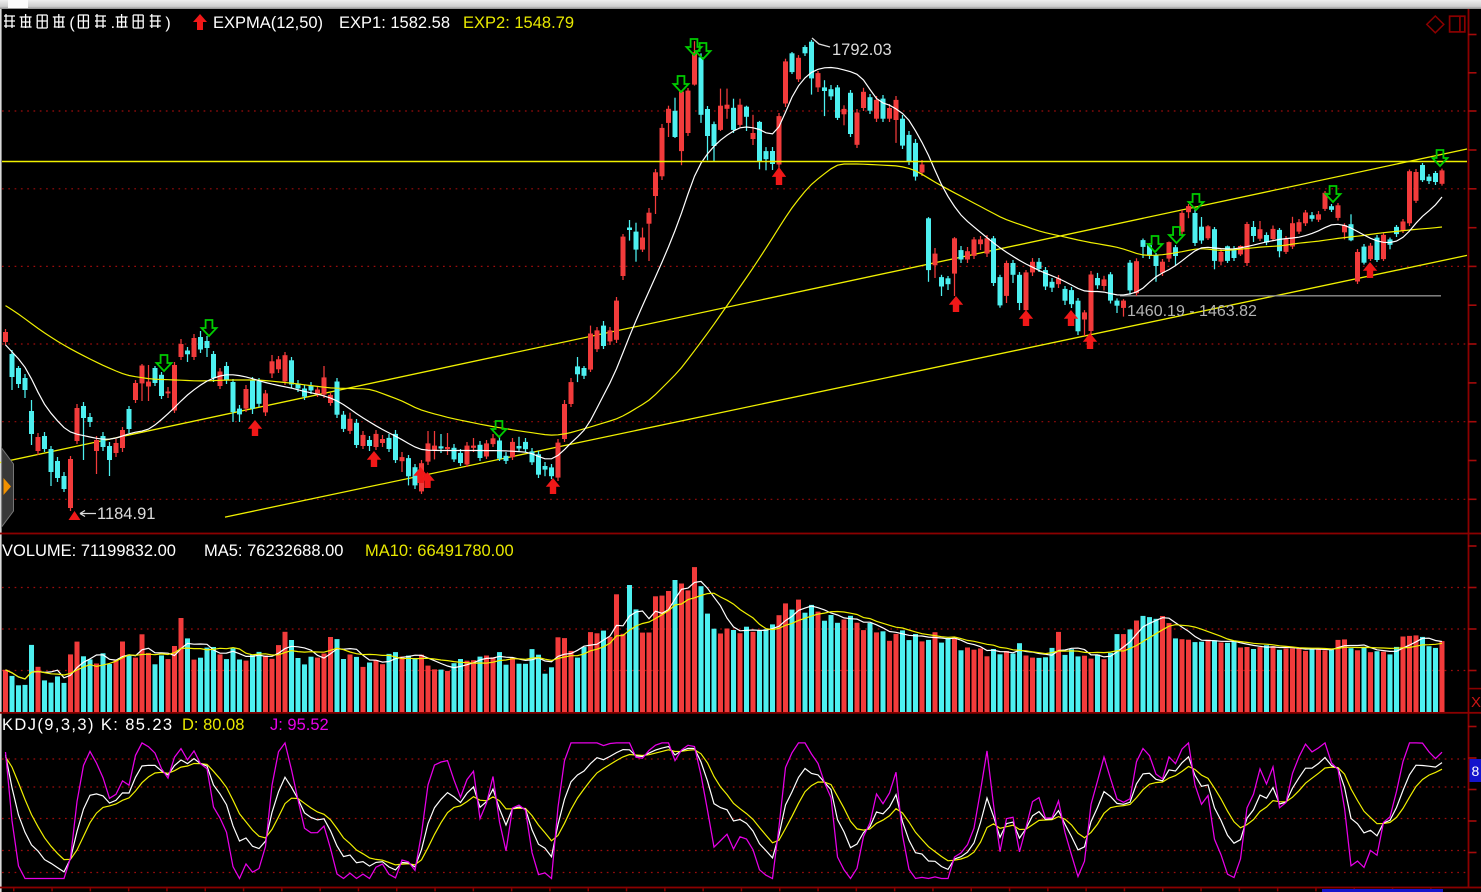 This screenshot has height=892, width=1481. I want to click on svg-text: MA10: 66491780.00, so click(439, 551).